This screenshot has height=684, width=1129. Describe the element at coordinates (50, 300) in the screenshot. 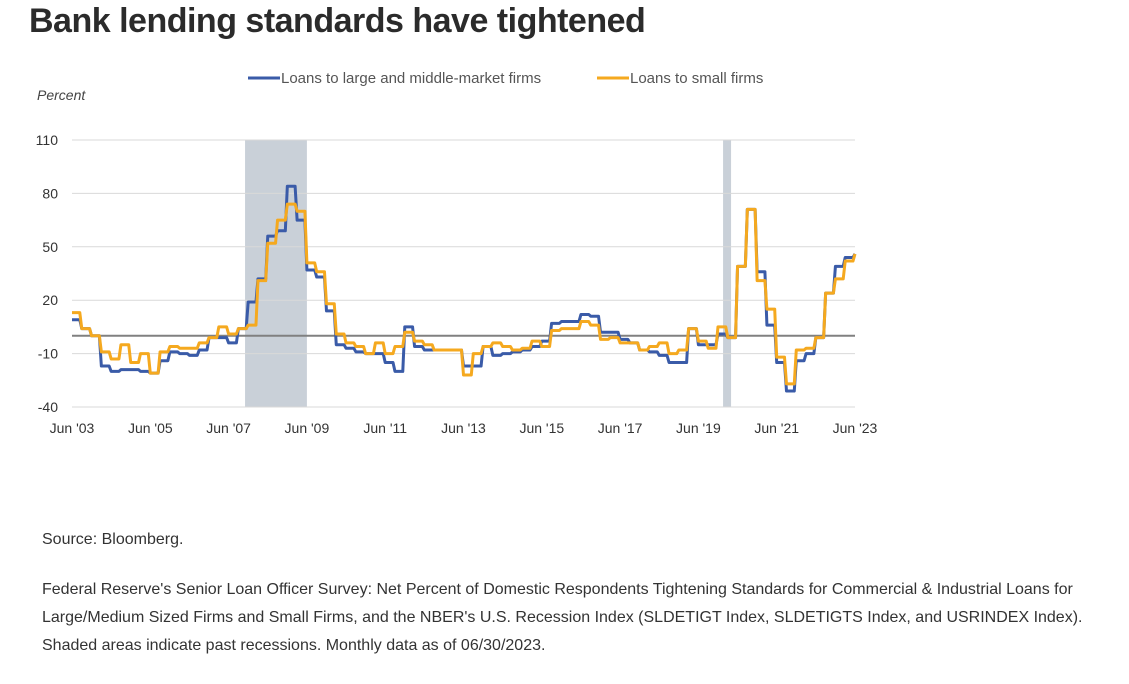

I see `y-tick-label: 20` at that location.